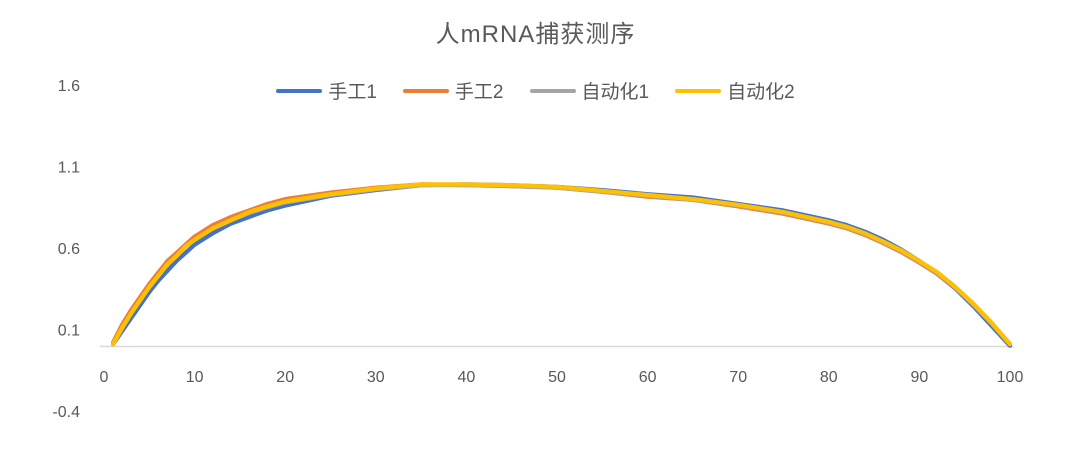  What do you see at coordinates (698, 90) in the screenshot?
I see `series-swatch-zidonghua2` at bounding box center [698, 90].